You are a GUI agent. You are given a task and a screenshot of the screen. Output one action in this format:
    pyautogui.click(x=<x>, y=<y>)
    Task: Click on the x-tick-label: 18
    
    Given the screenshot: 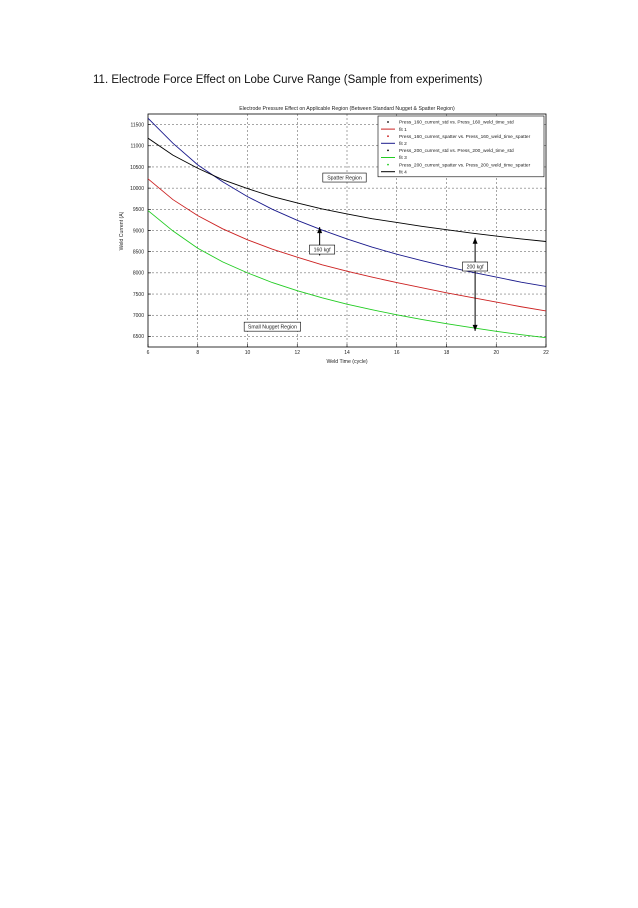 What is the action you would take?
    pyautogui.click(x=447, y=353)
    